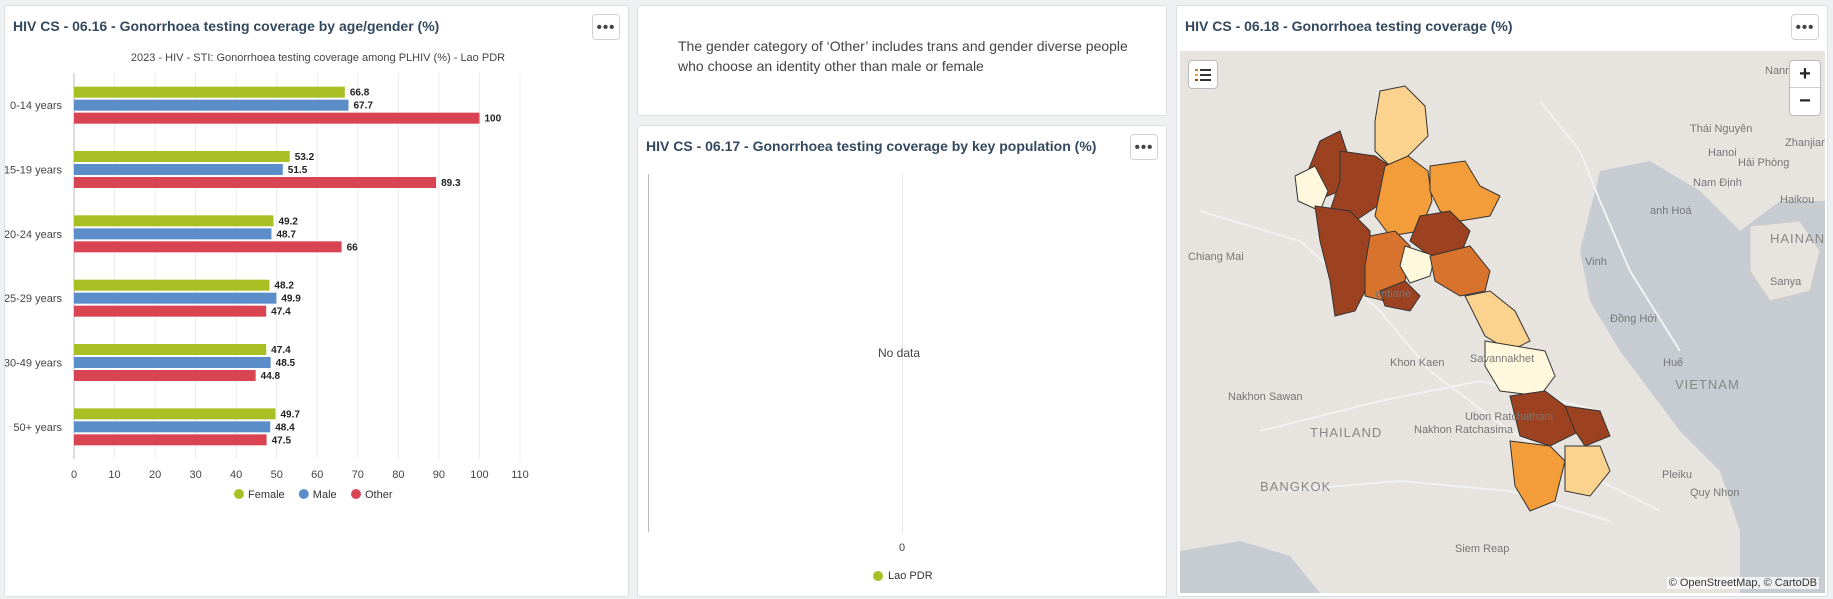  What do you see at coordinates (1296, 486) in the screenshot?
I see `map-label: BANGKOK` at bounding box center [1296, 486].